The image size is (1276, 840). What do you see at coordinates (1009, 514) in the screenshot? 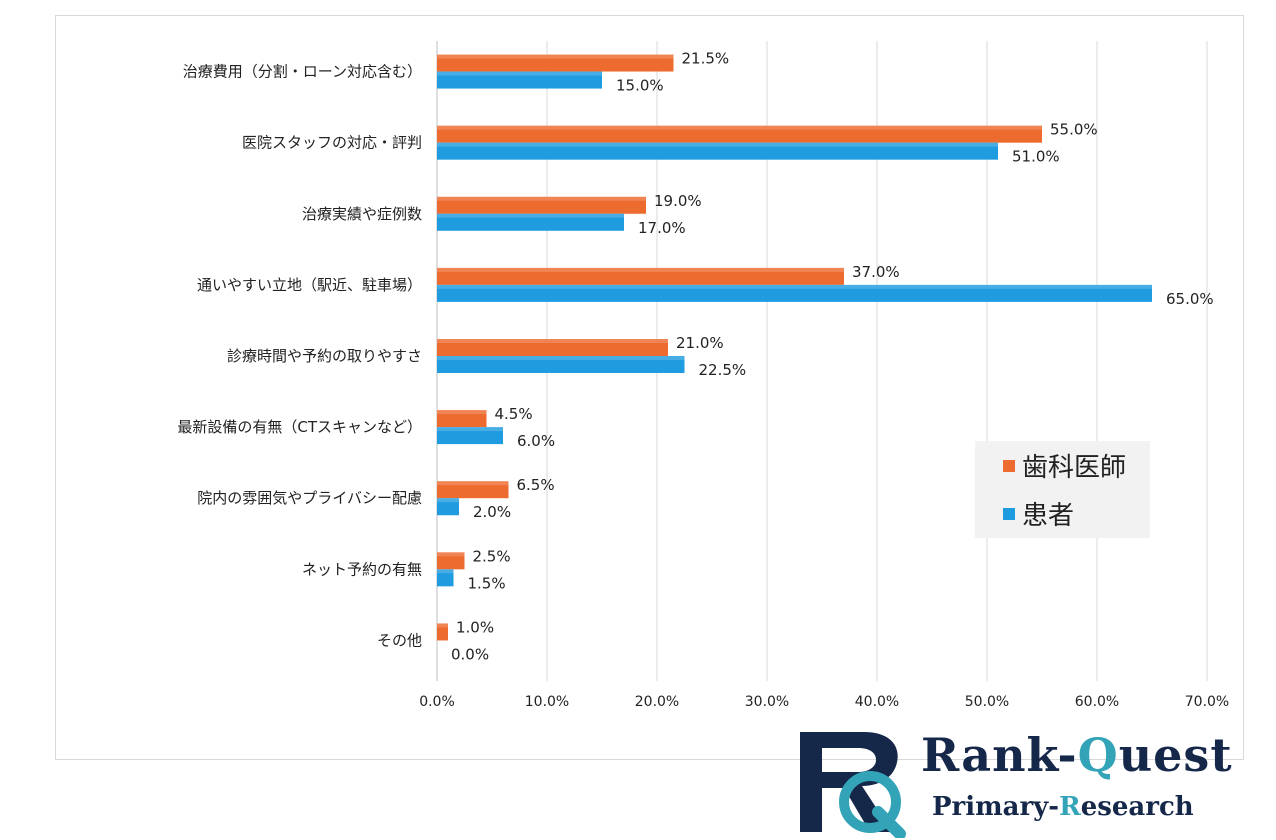
I see `legend-swatch-patient` at bounding box center [1009, 514].